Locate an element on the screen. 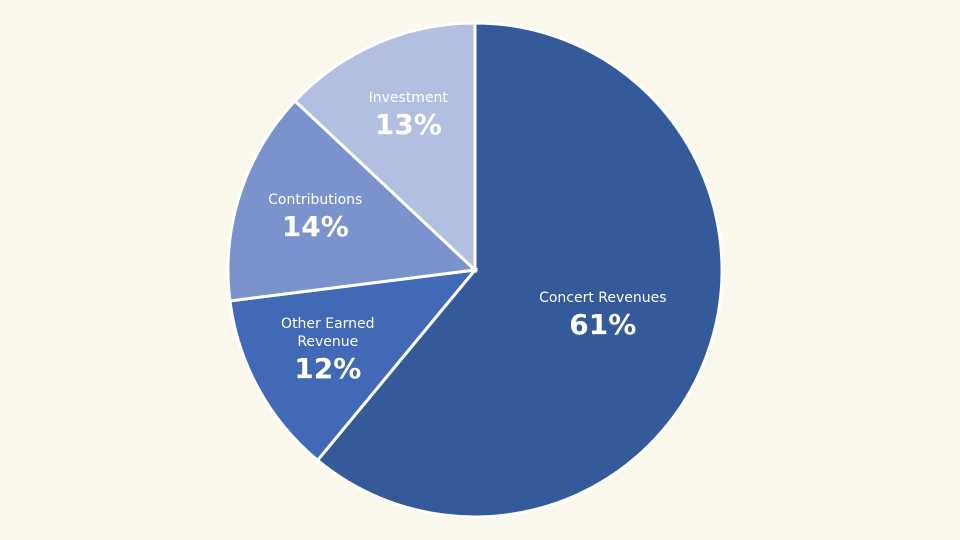  slice-label: Concert Revenues 61% is located at coordinates (603, 316).